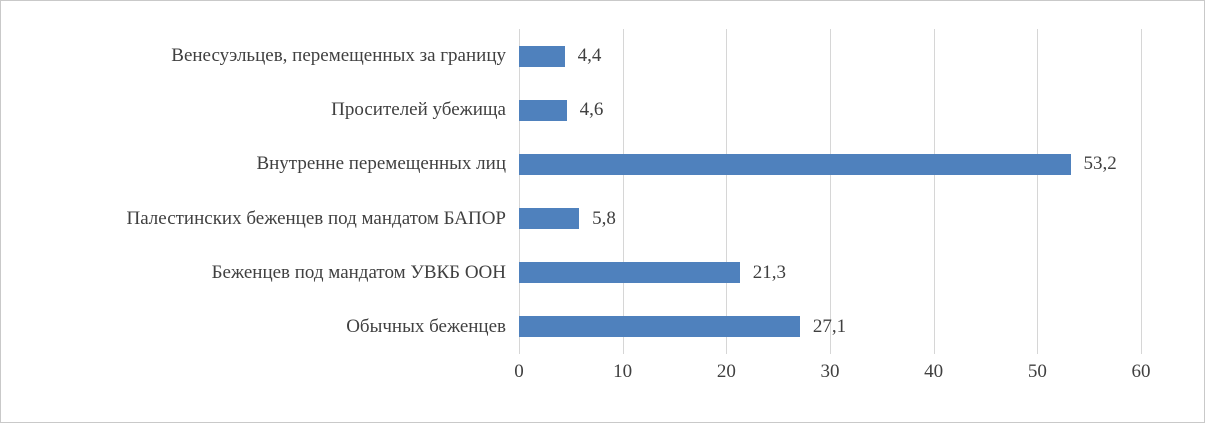  I want to click on bar-row: Беженцев под мандатом УВКБ ООН 21,3, so click(571, 273).